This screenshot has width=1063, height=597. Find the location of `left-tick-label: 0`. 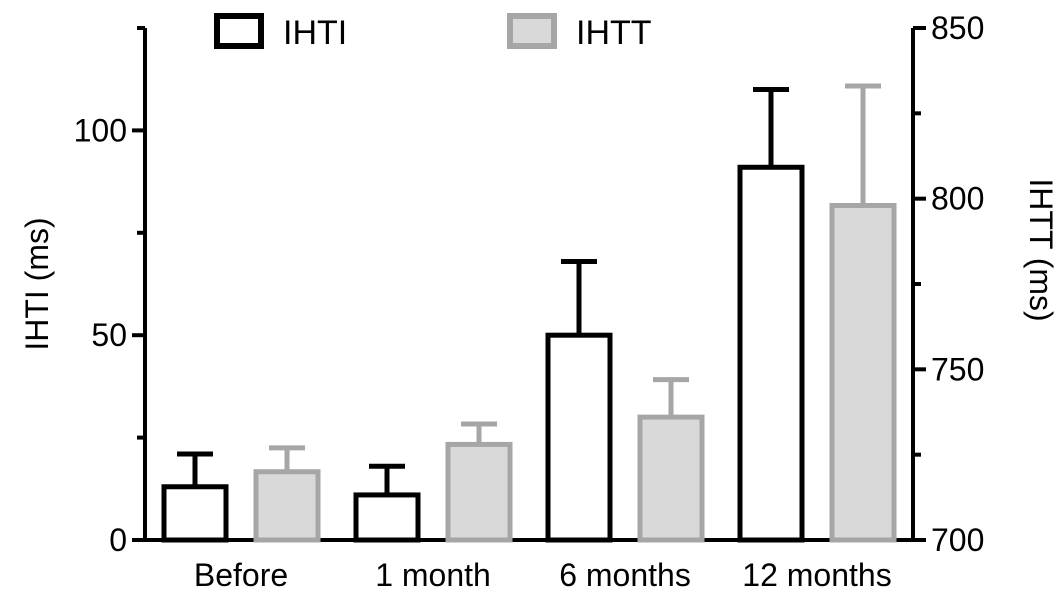

left-tick-label: 0 is located at coordinates (118, 540).